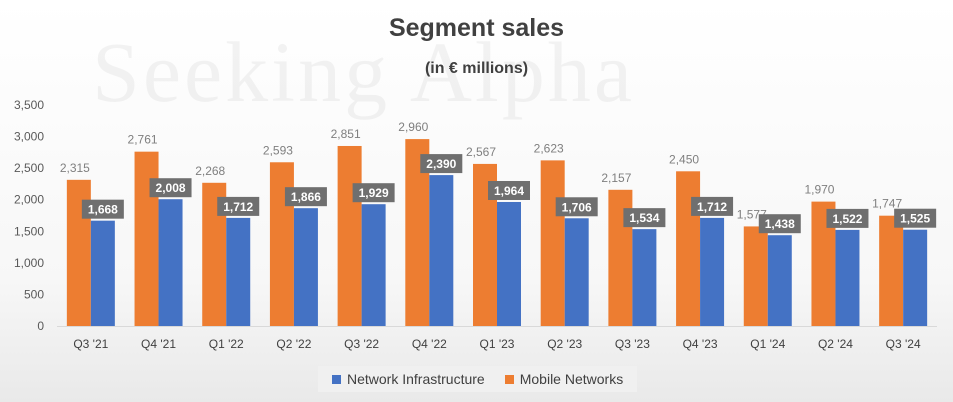 This screenshot has height=402, width=953. Describe the element at coordinates (158, 344) in the screenshot. I see `x-tick-label: Q4 '21` at that location.